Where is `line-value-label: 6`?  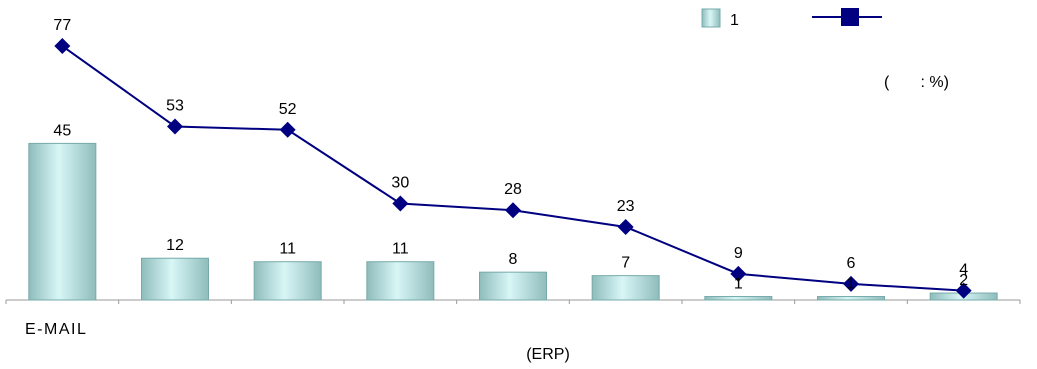 line-value-label: 6 is located at coordinates (851, 263).